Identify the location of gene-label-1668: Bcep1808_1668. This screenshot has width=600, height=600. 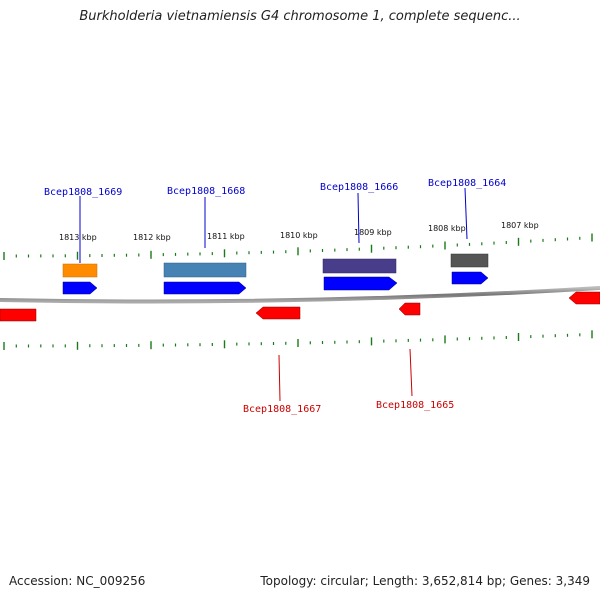
(206, 191).